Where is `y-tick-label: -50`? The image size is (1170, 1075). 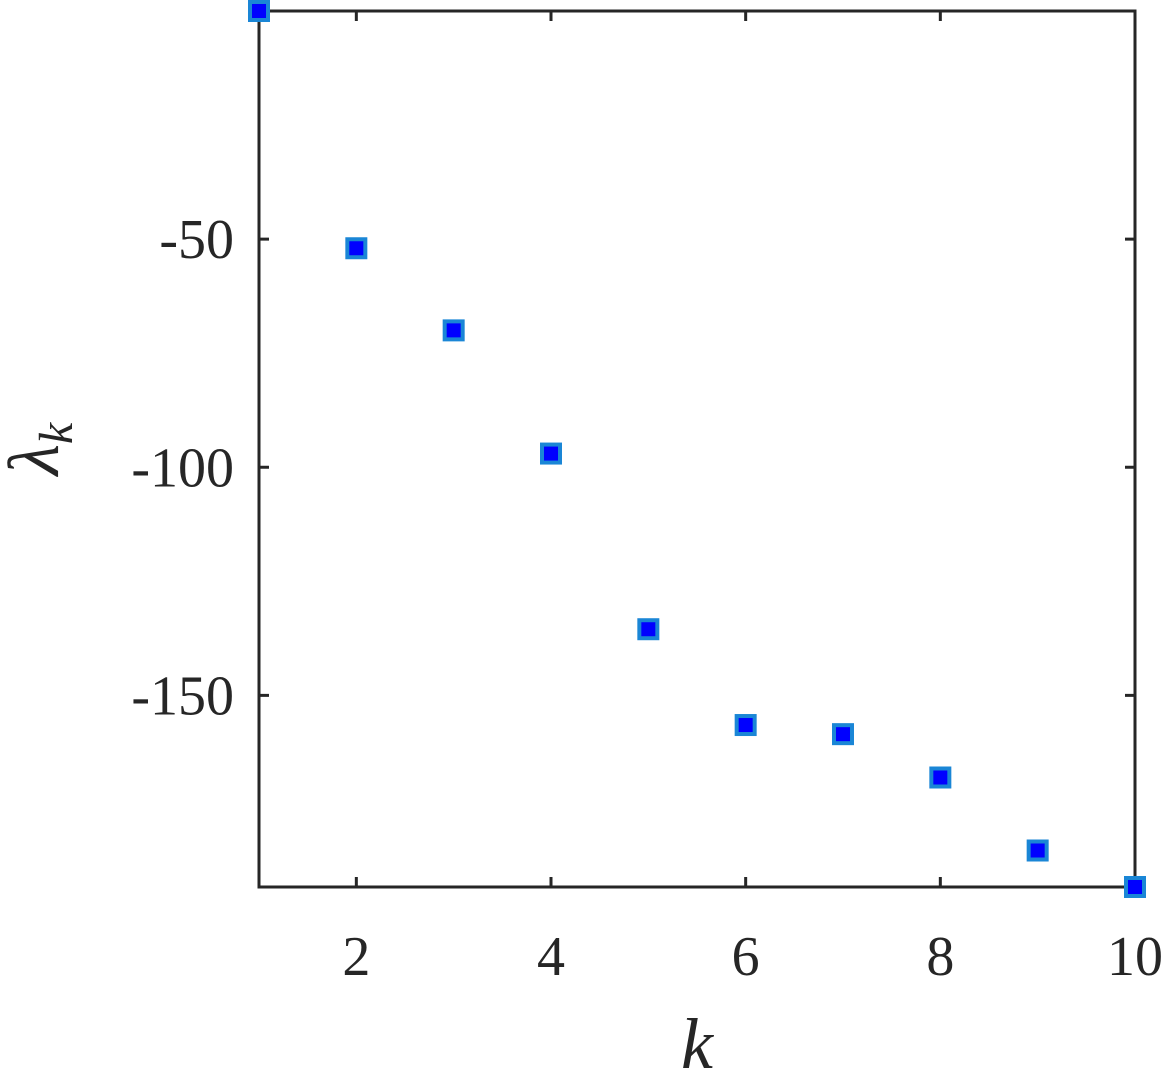 y-tick-label: -50 is located at coordinates (196, 240).